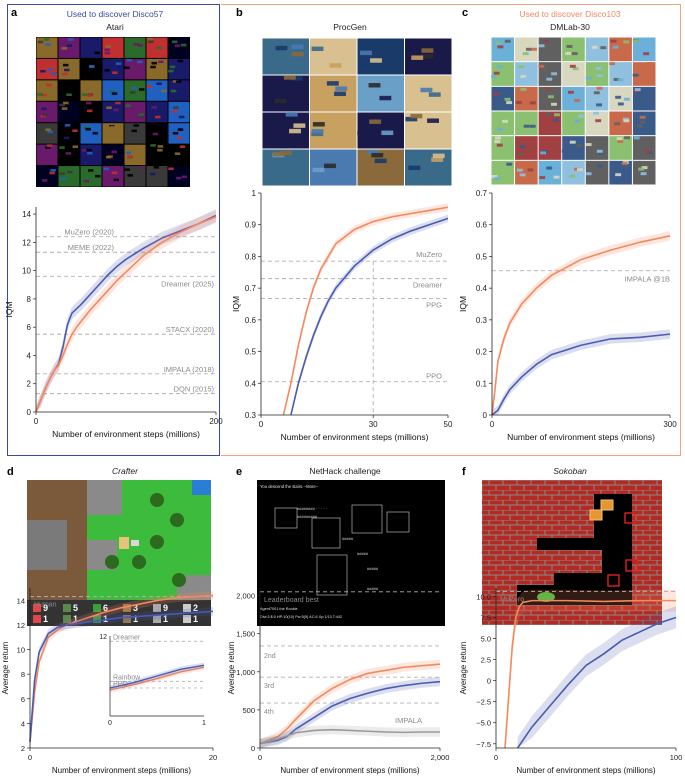 The image size is (685, 781). I want to click on reference-label: Dreamer (2025), so click(187, 283).